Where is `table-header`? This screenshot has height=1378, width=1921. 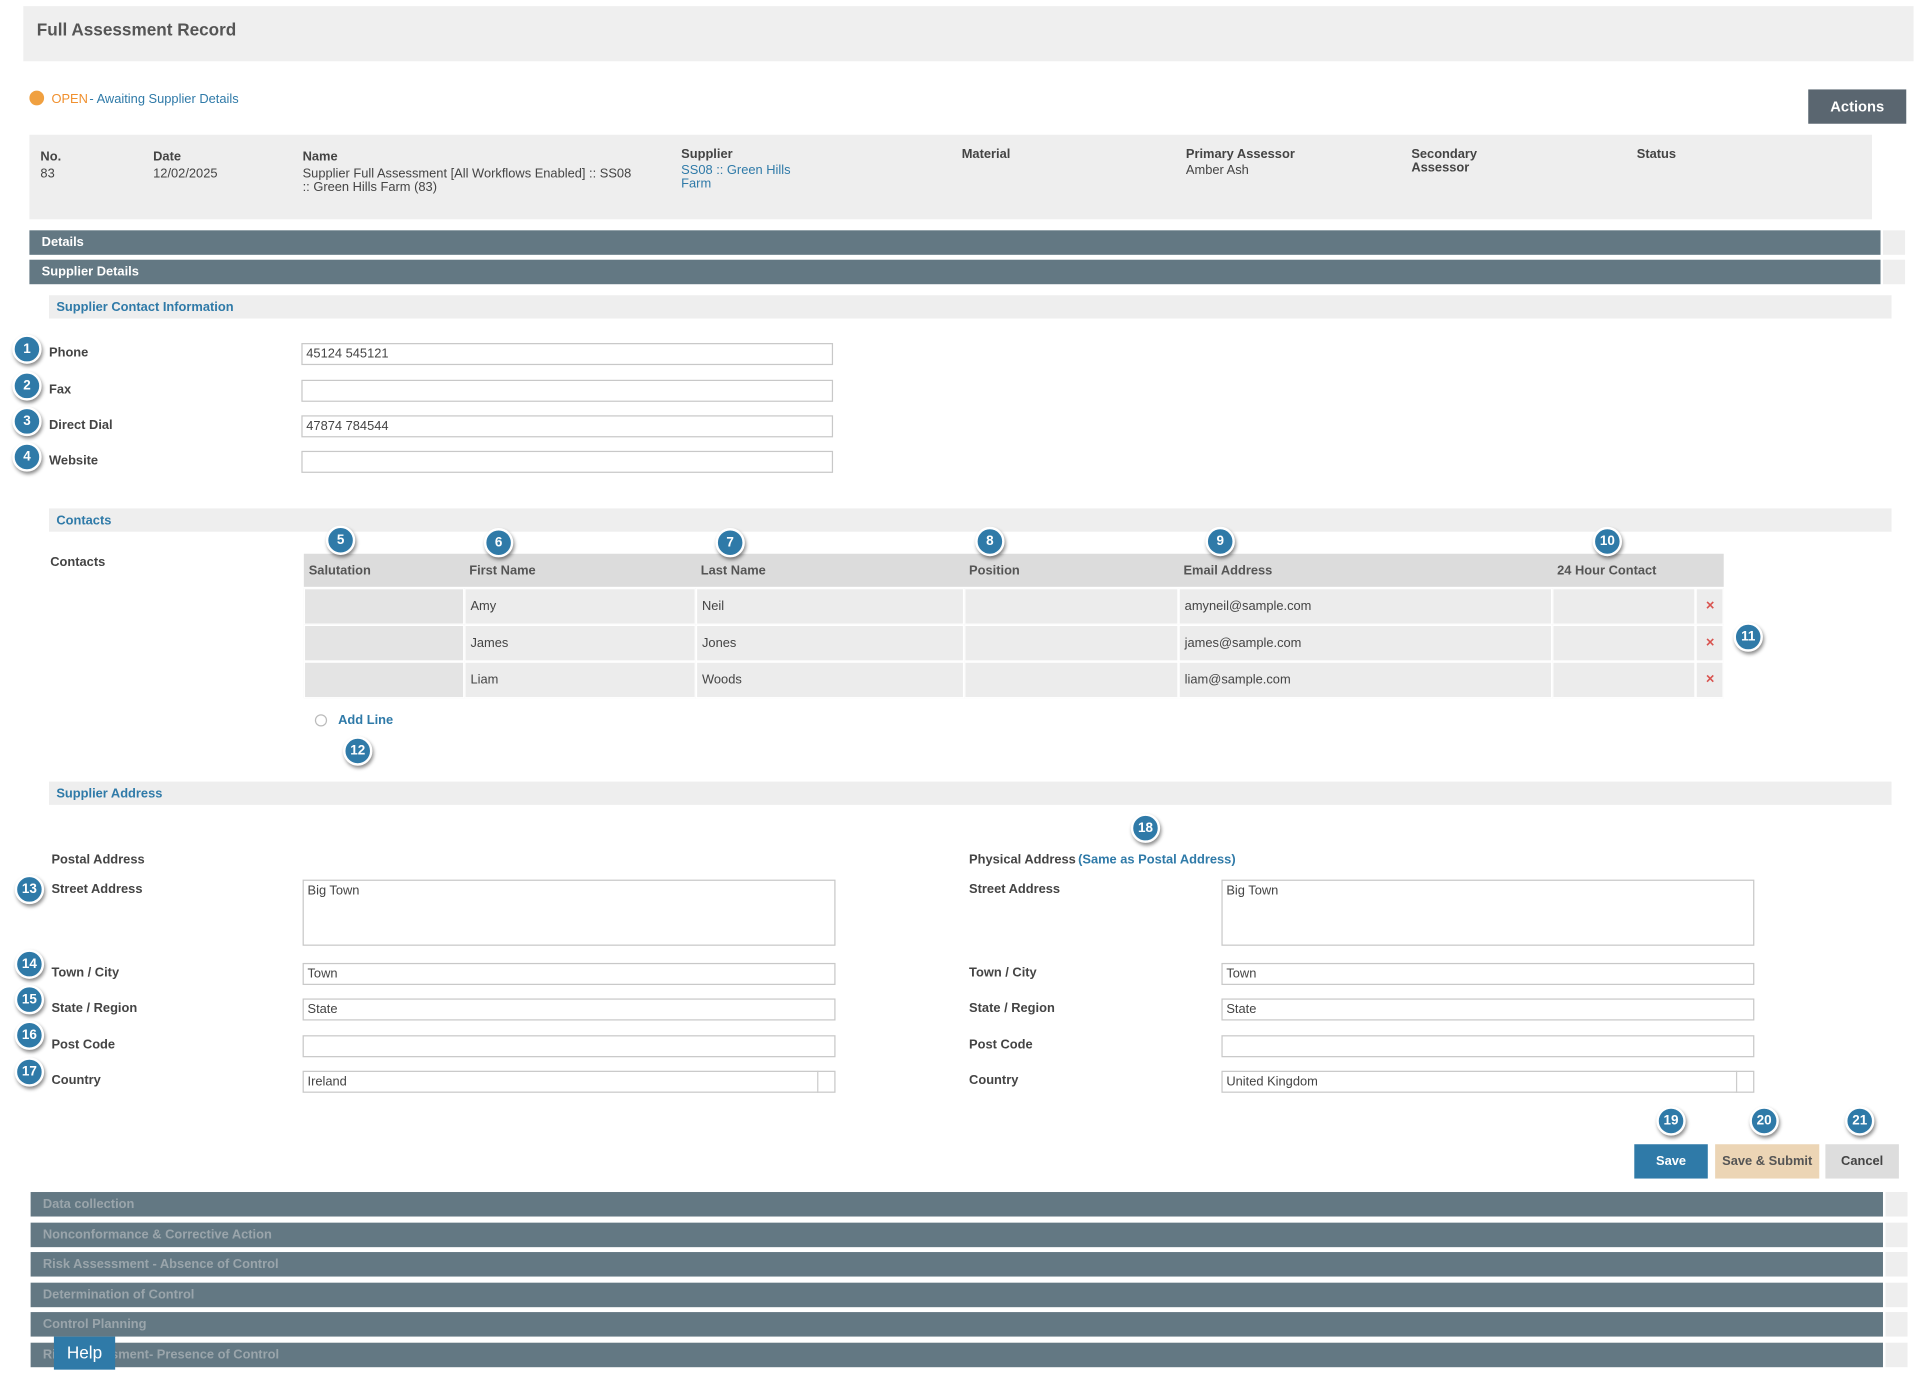
table-header is located at coordinates (1013, 570).